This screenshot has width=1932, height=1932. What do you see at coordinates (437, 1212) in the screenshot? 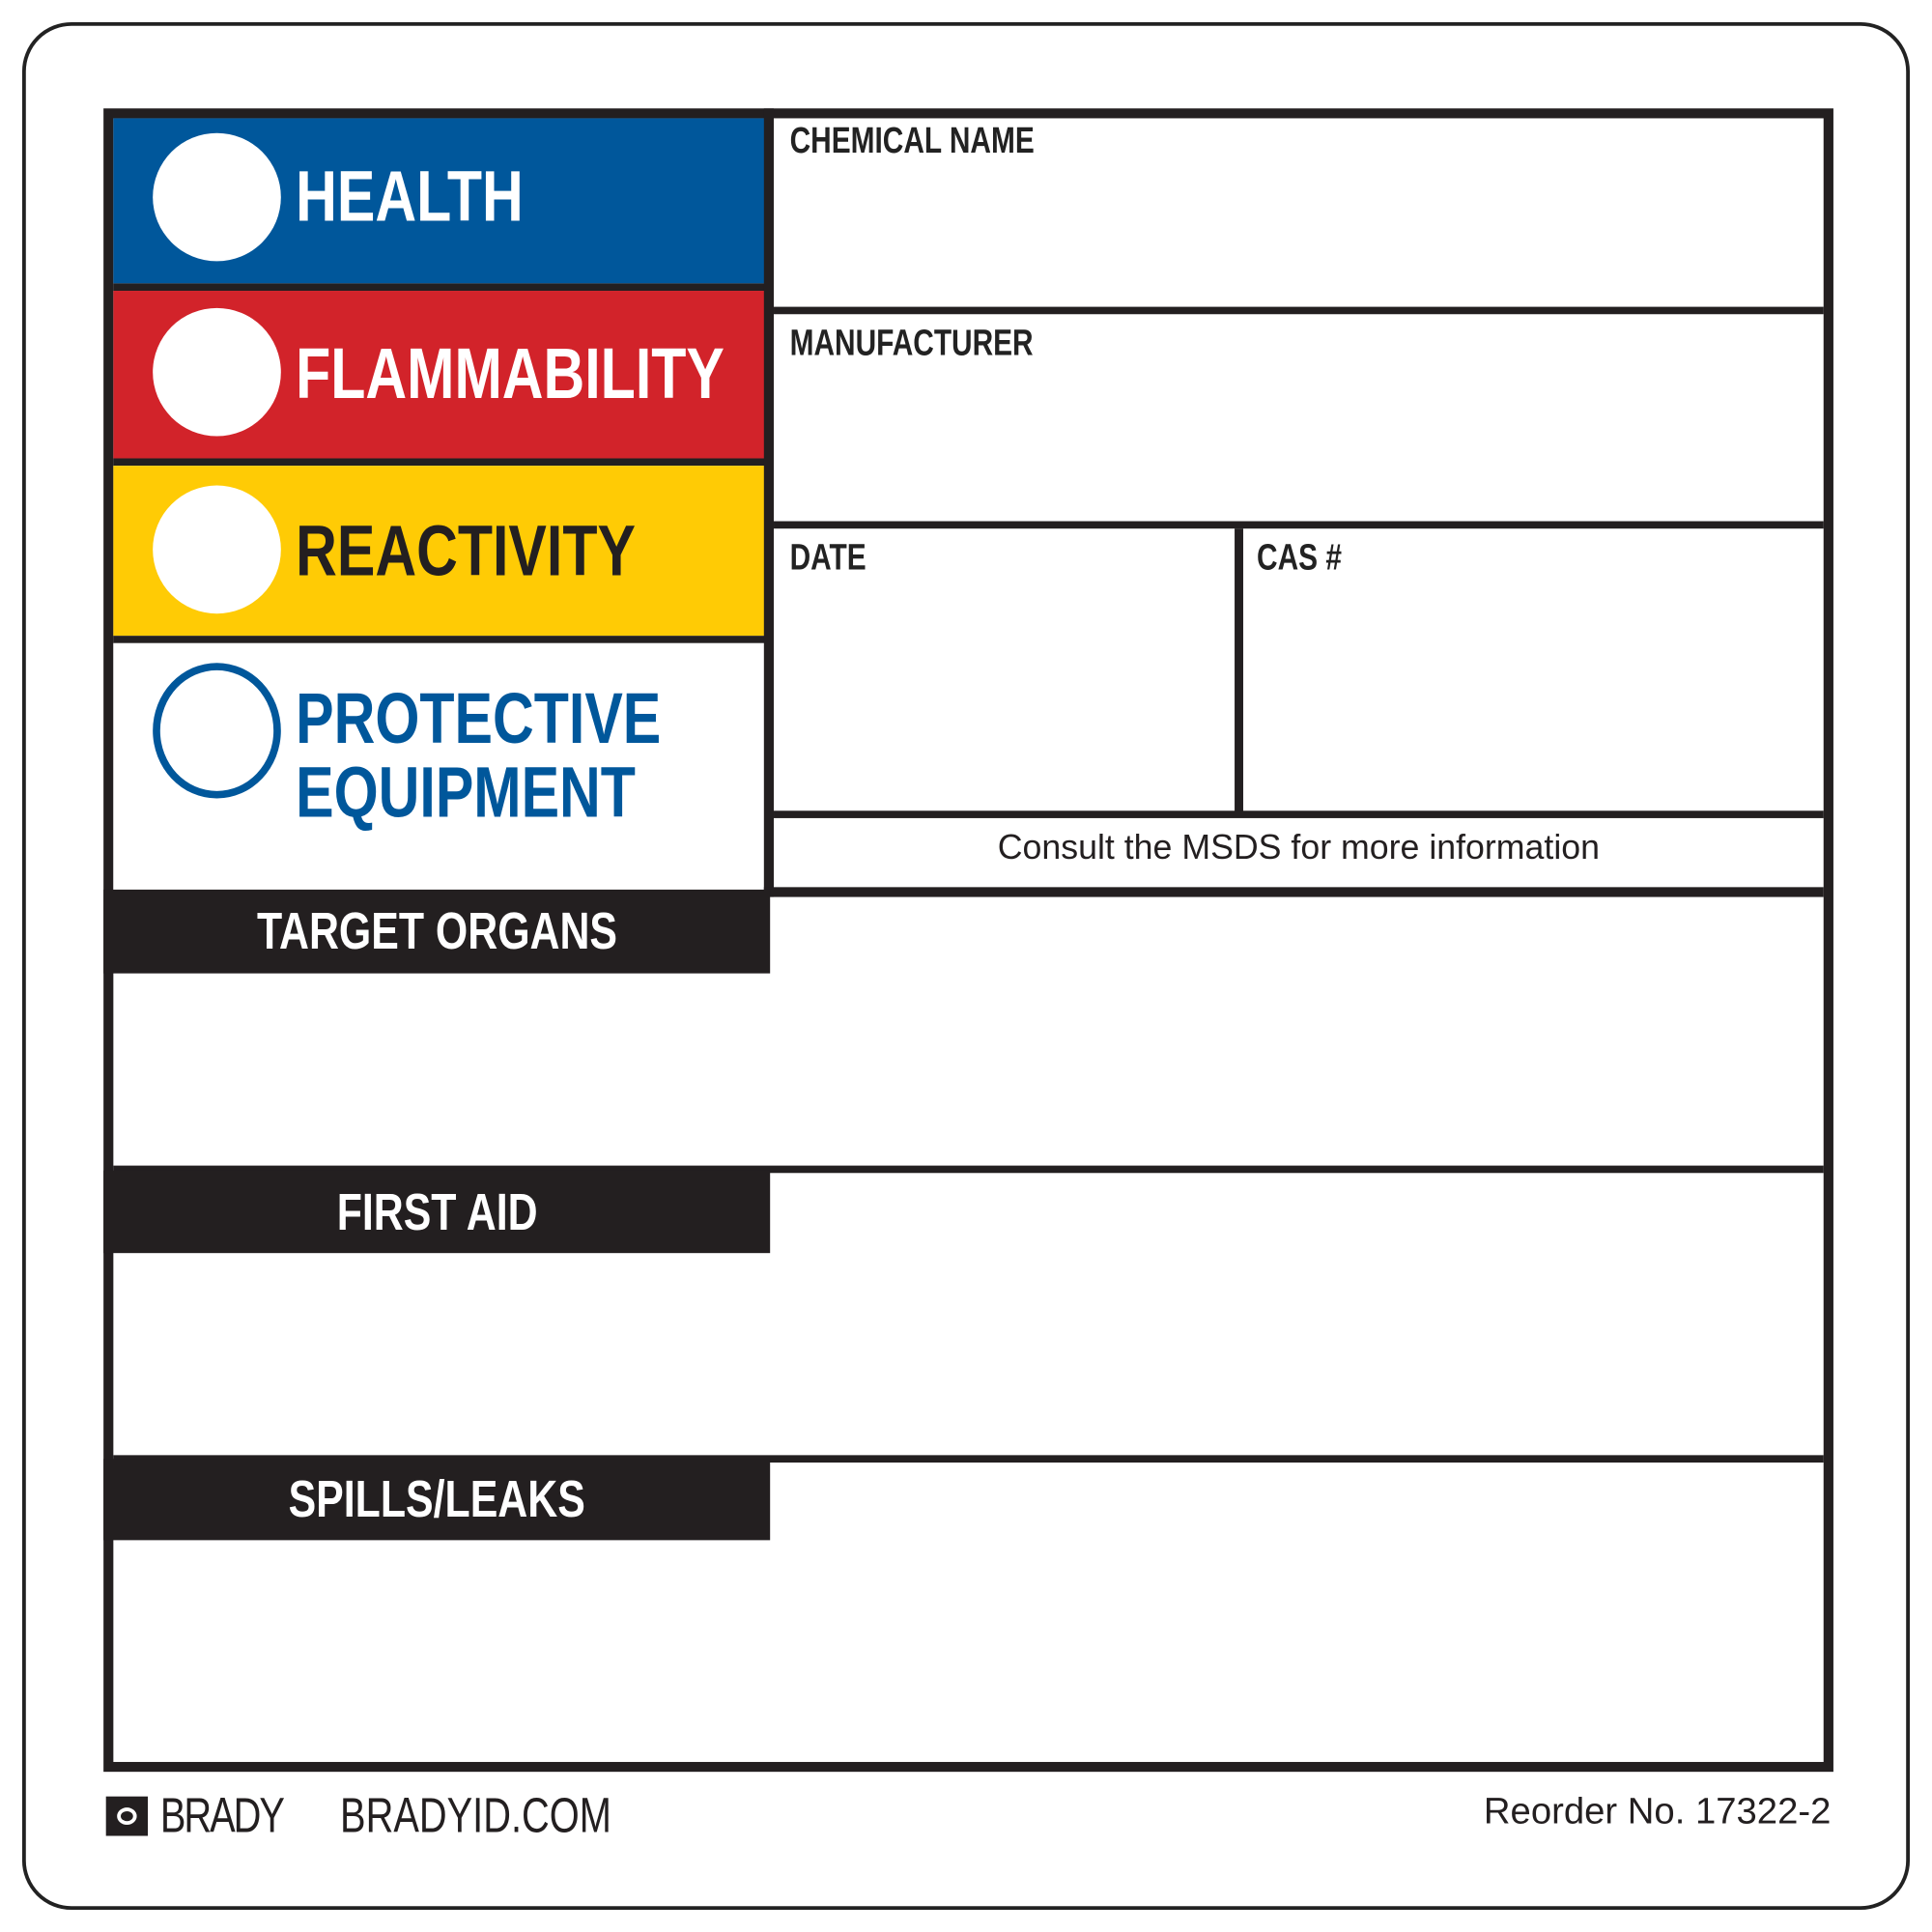
I see `first-aid-header: FIRST AID` at bounding box center [437, 1212].